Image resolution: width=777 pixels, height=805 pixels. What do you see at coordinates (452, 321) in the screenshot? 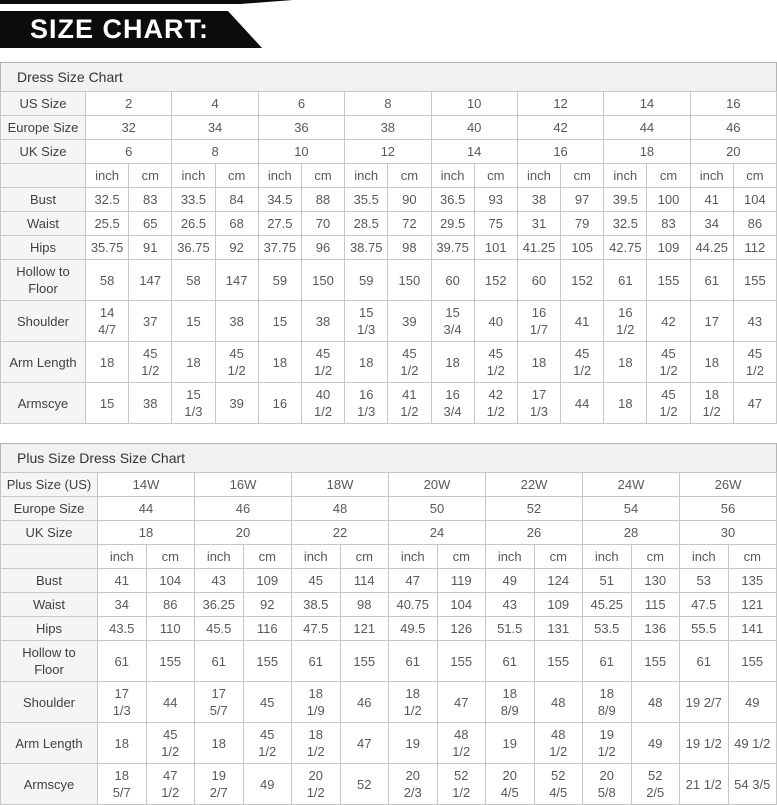
I see `measure-value-cell: 15 3/4` at bounding box center [452, 321].